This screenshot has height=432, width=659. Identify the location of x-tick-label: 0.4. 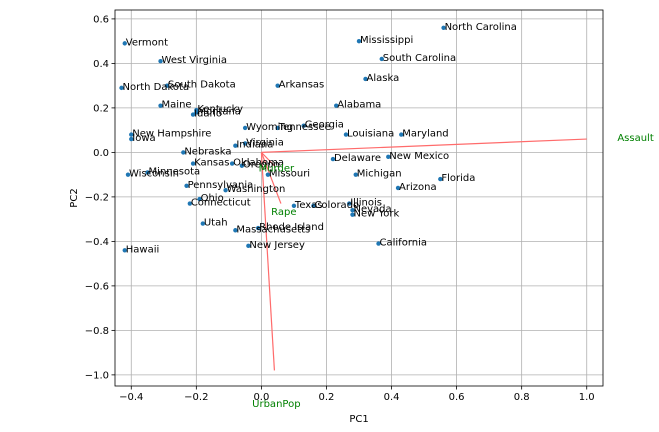
(392, 397).